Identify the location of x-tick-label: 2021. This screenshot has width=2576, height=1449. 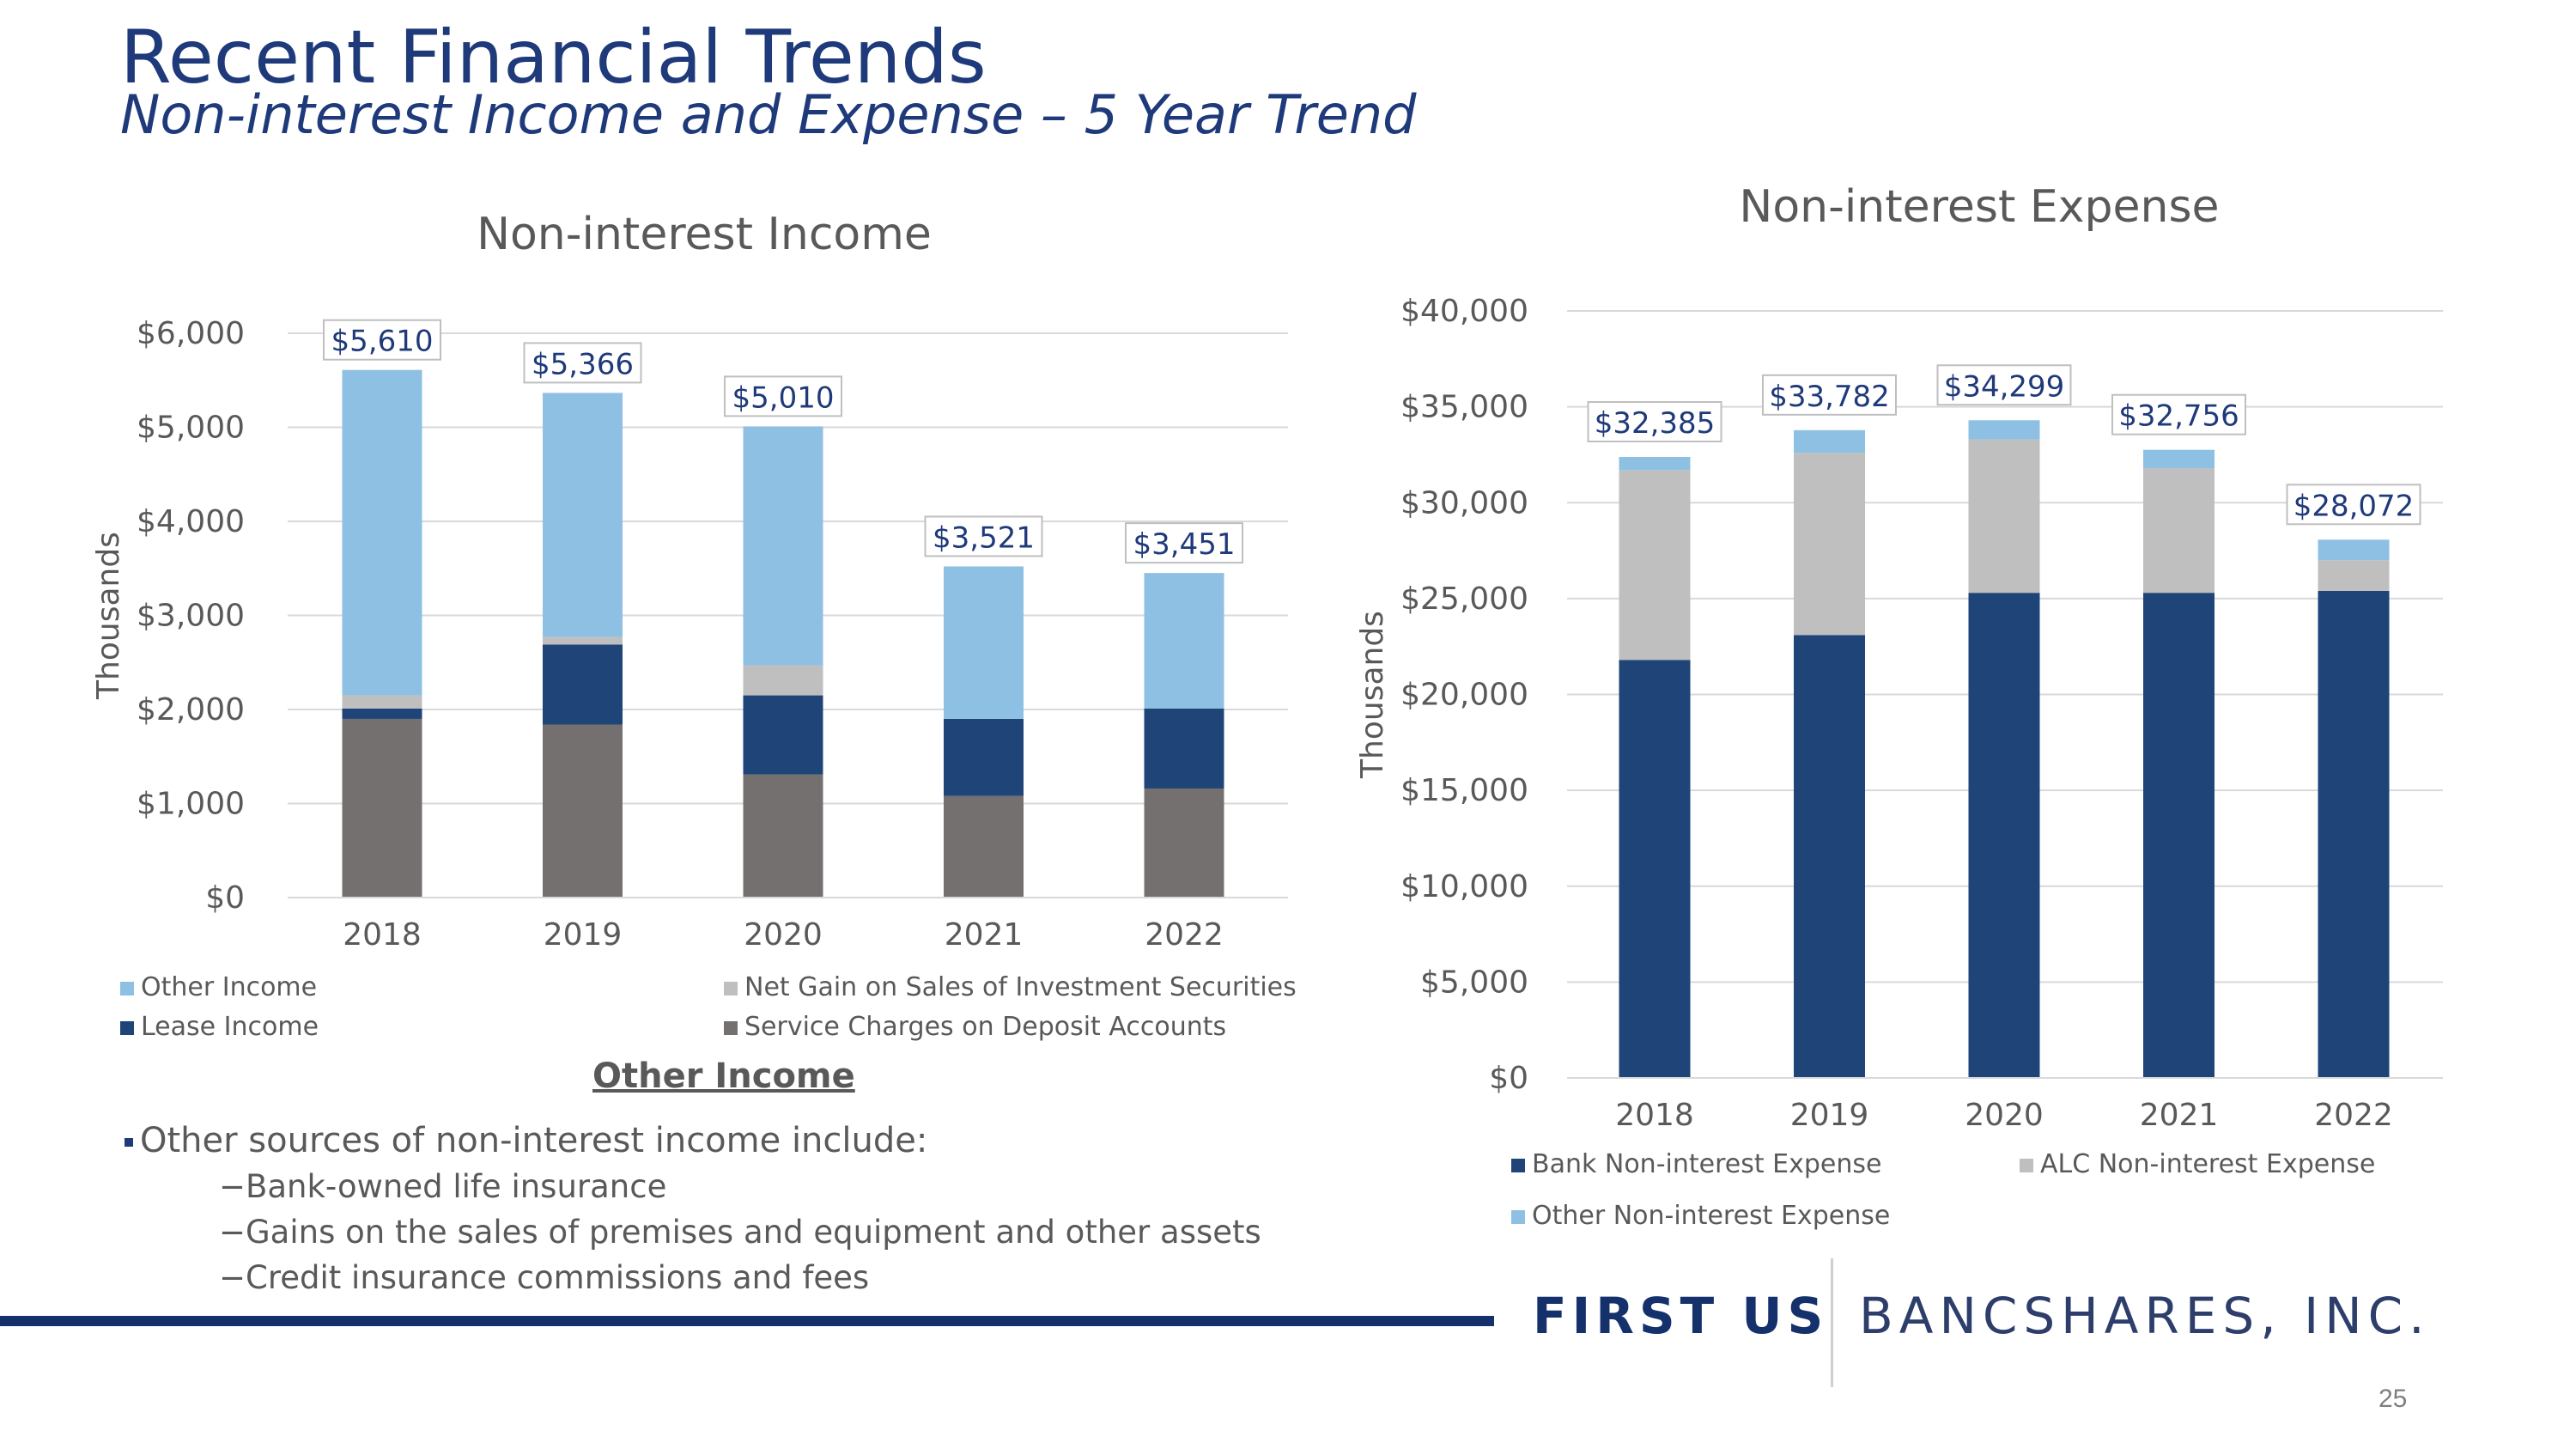
(2179, 1115).